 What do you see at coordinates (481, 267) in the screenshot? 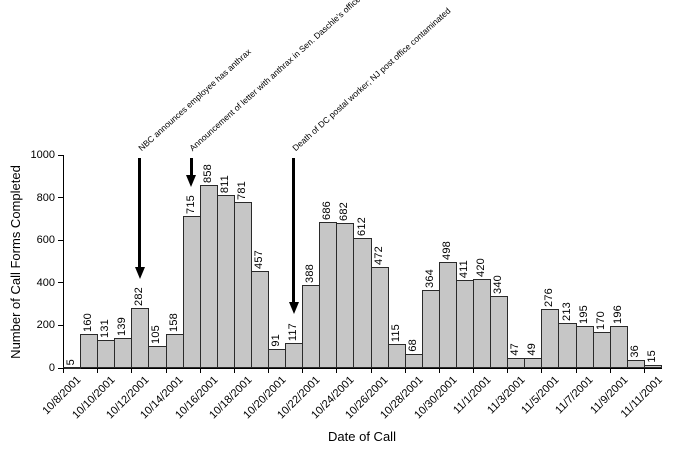
I see `bar-value-label: 420` at bounding box center [481, 267].